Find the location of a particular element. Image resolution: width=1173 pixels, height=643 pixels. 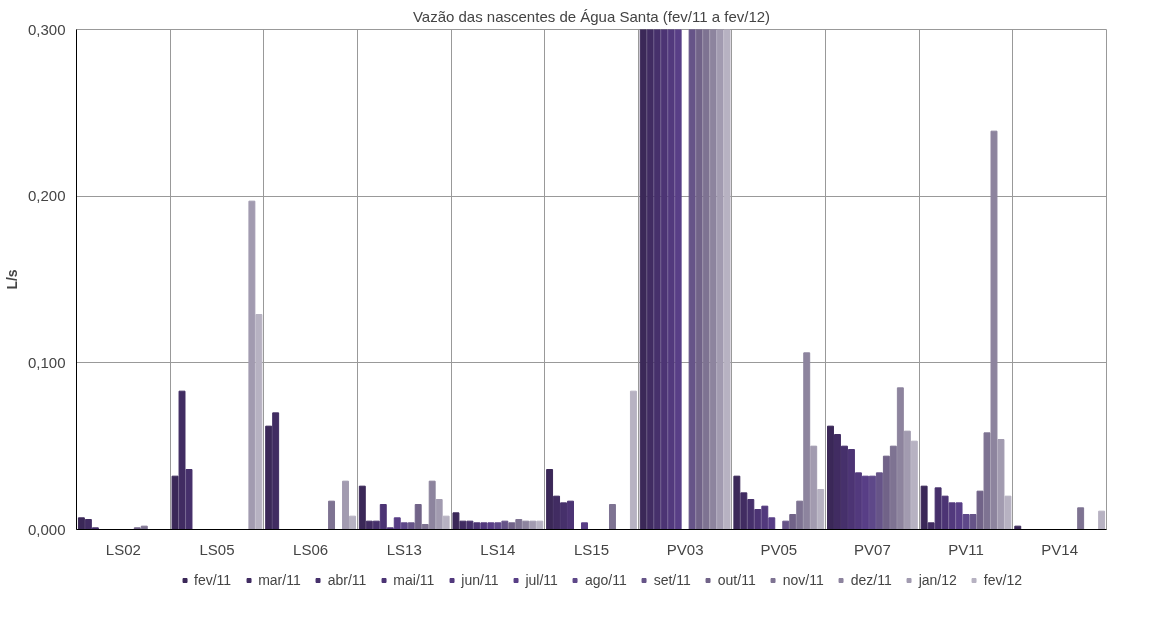

legend-label: jan/12 is located at coordinates (937, 580).